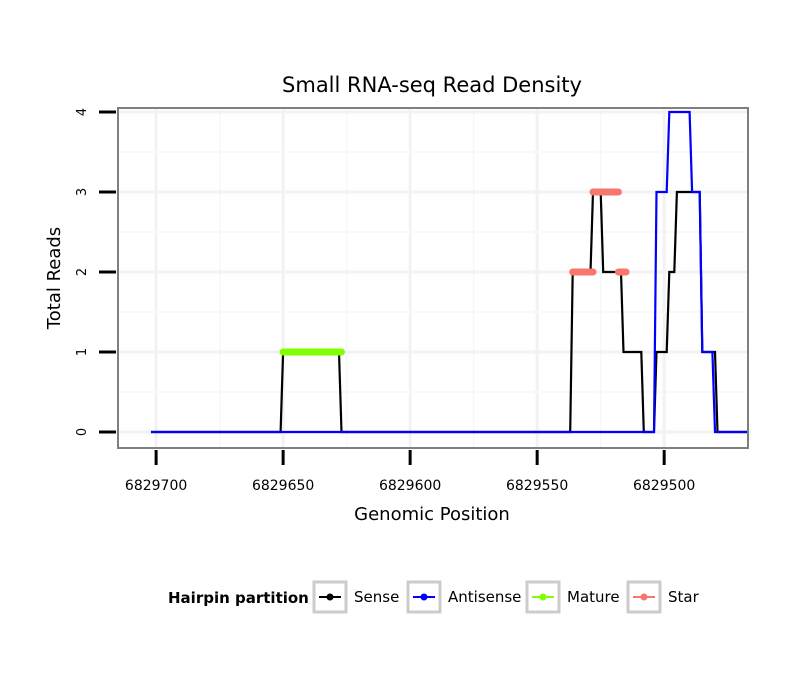 This screenshot has width=810, height=690. I want to click on x-tick-label: 6829700, so click(156, 486).